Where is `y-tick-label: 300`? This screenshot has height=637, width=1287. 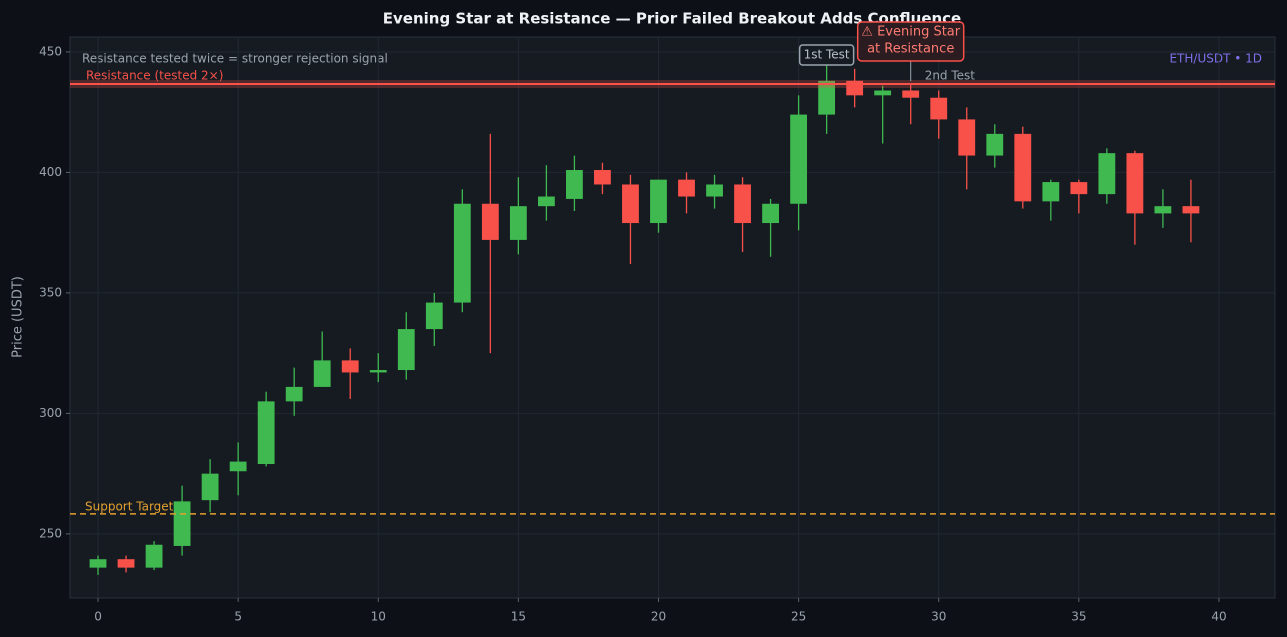
y-tick-label: 300 is located at coordinates (50, 413).